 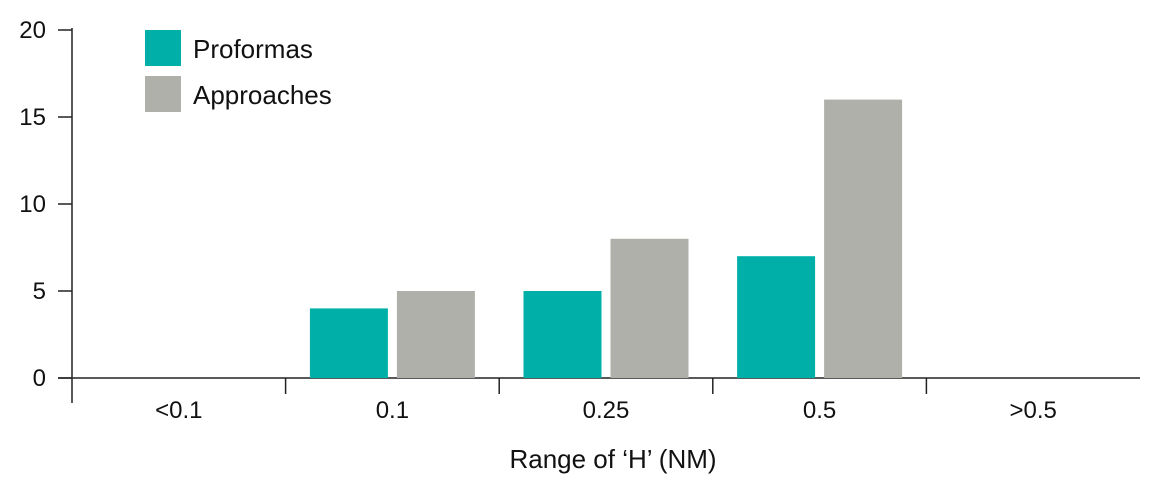 I want to click on x-category-label: >0.5, so click(x=1033, y=410).